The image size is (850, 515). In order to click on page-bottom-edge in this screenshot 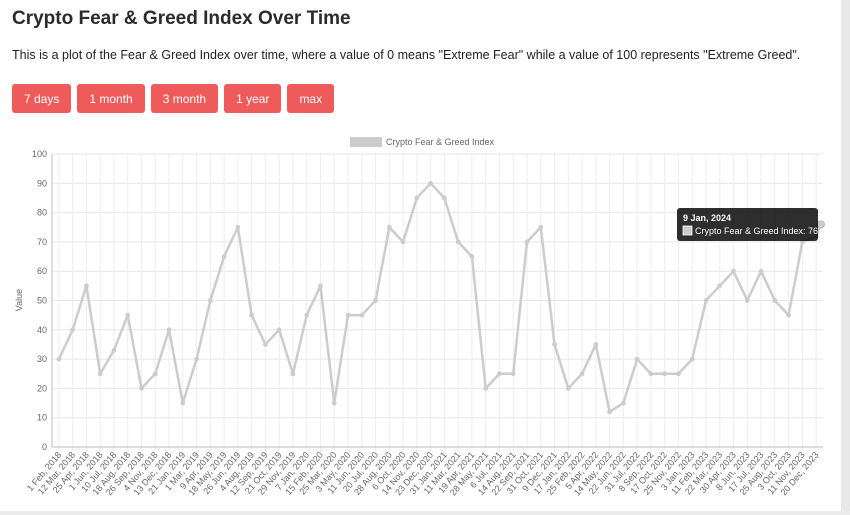, I will do `click(425, 513)`.